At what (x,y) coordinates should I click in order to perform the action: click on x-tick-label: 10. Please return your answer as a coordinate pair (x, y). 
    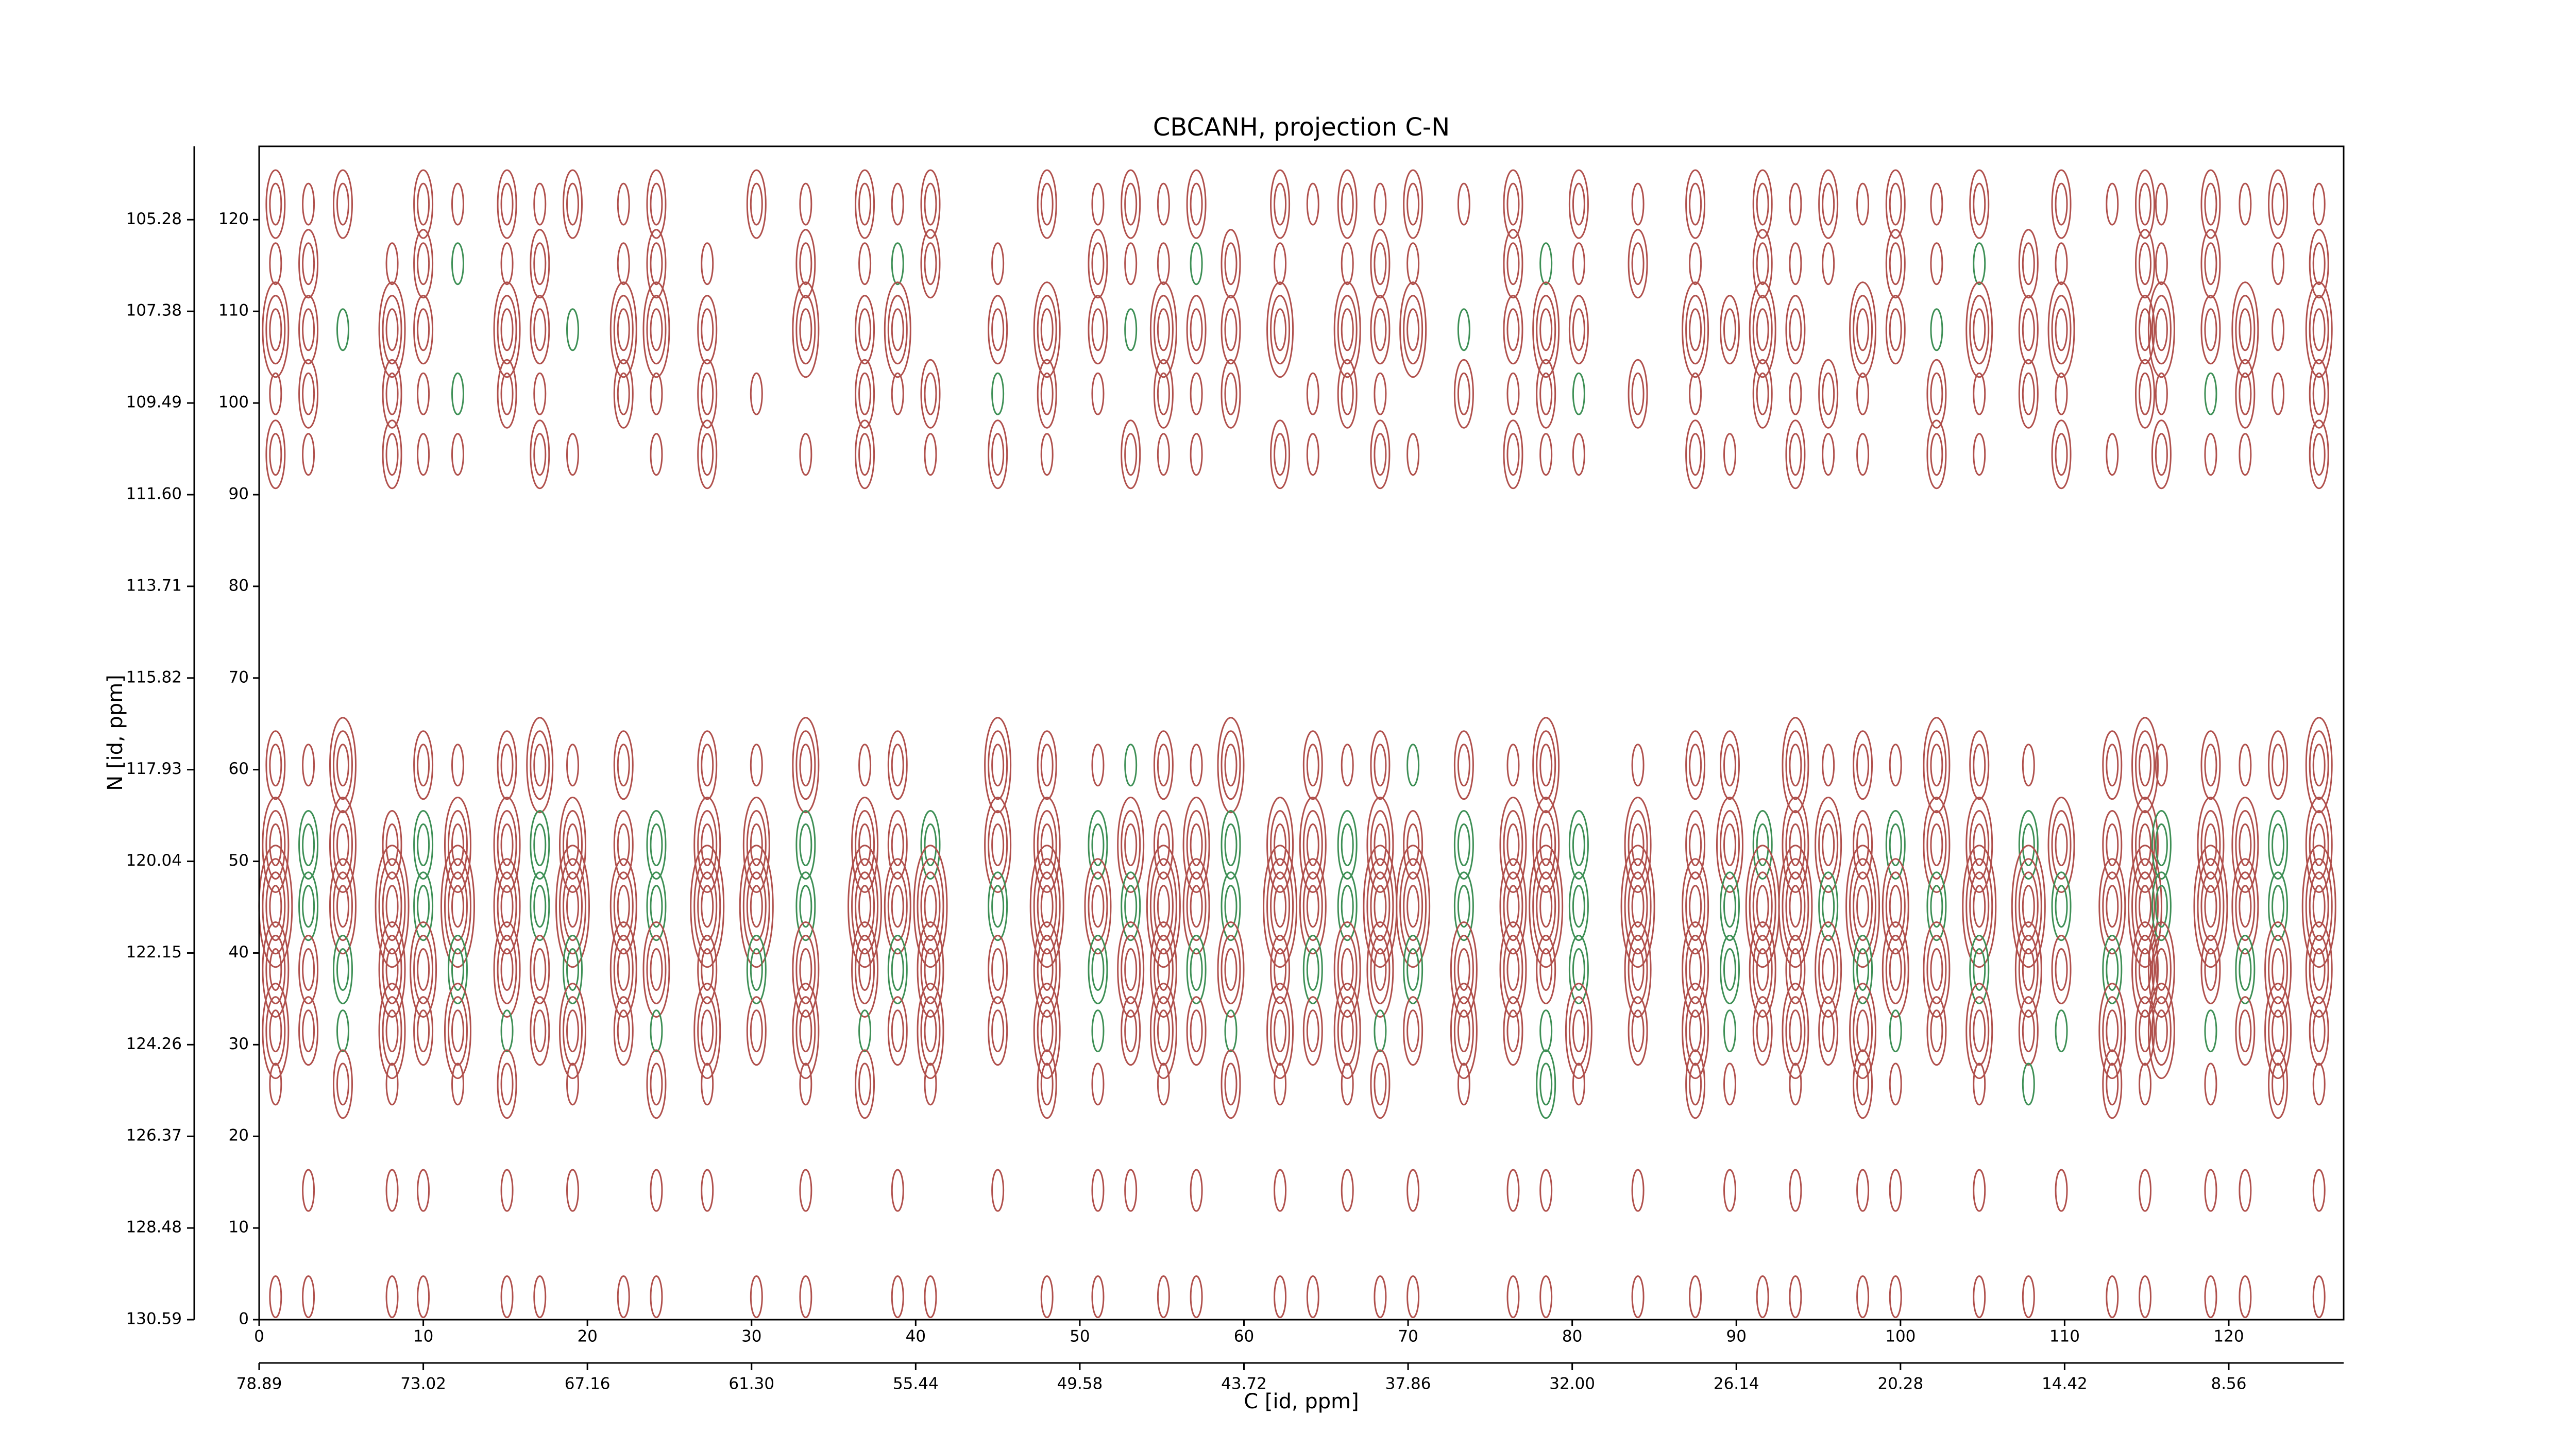
    Looking at the image, I should click on (423, 1336).